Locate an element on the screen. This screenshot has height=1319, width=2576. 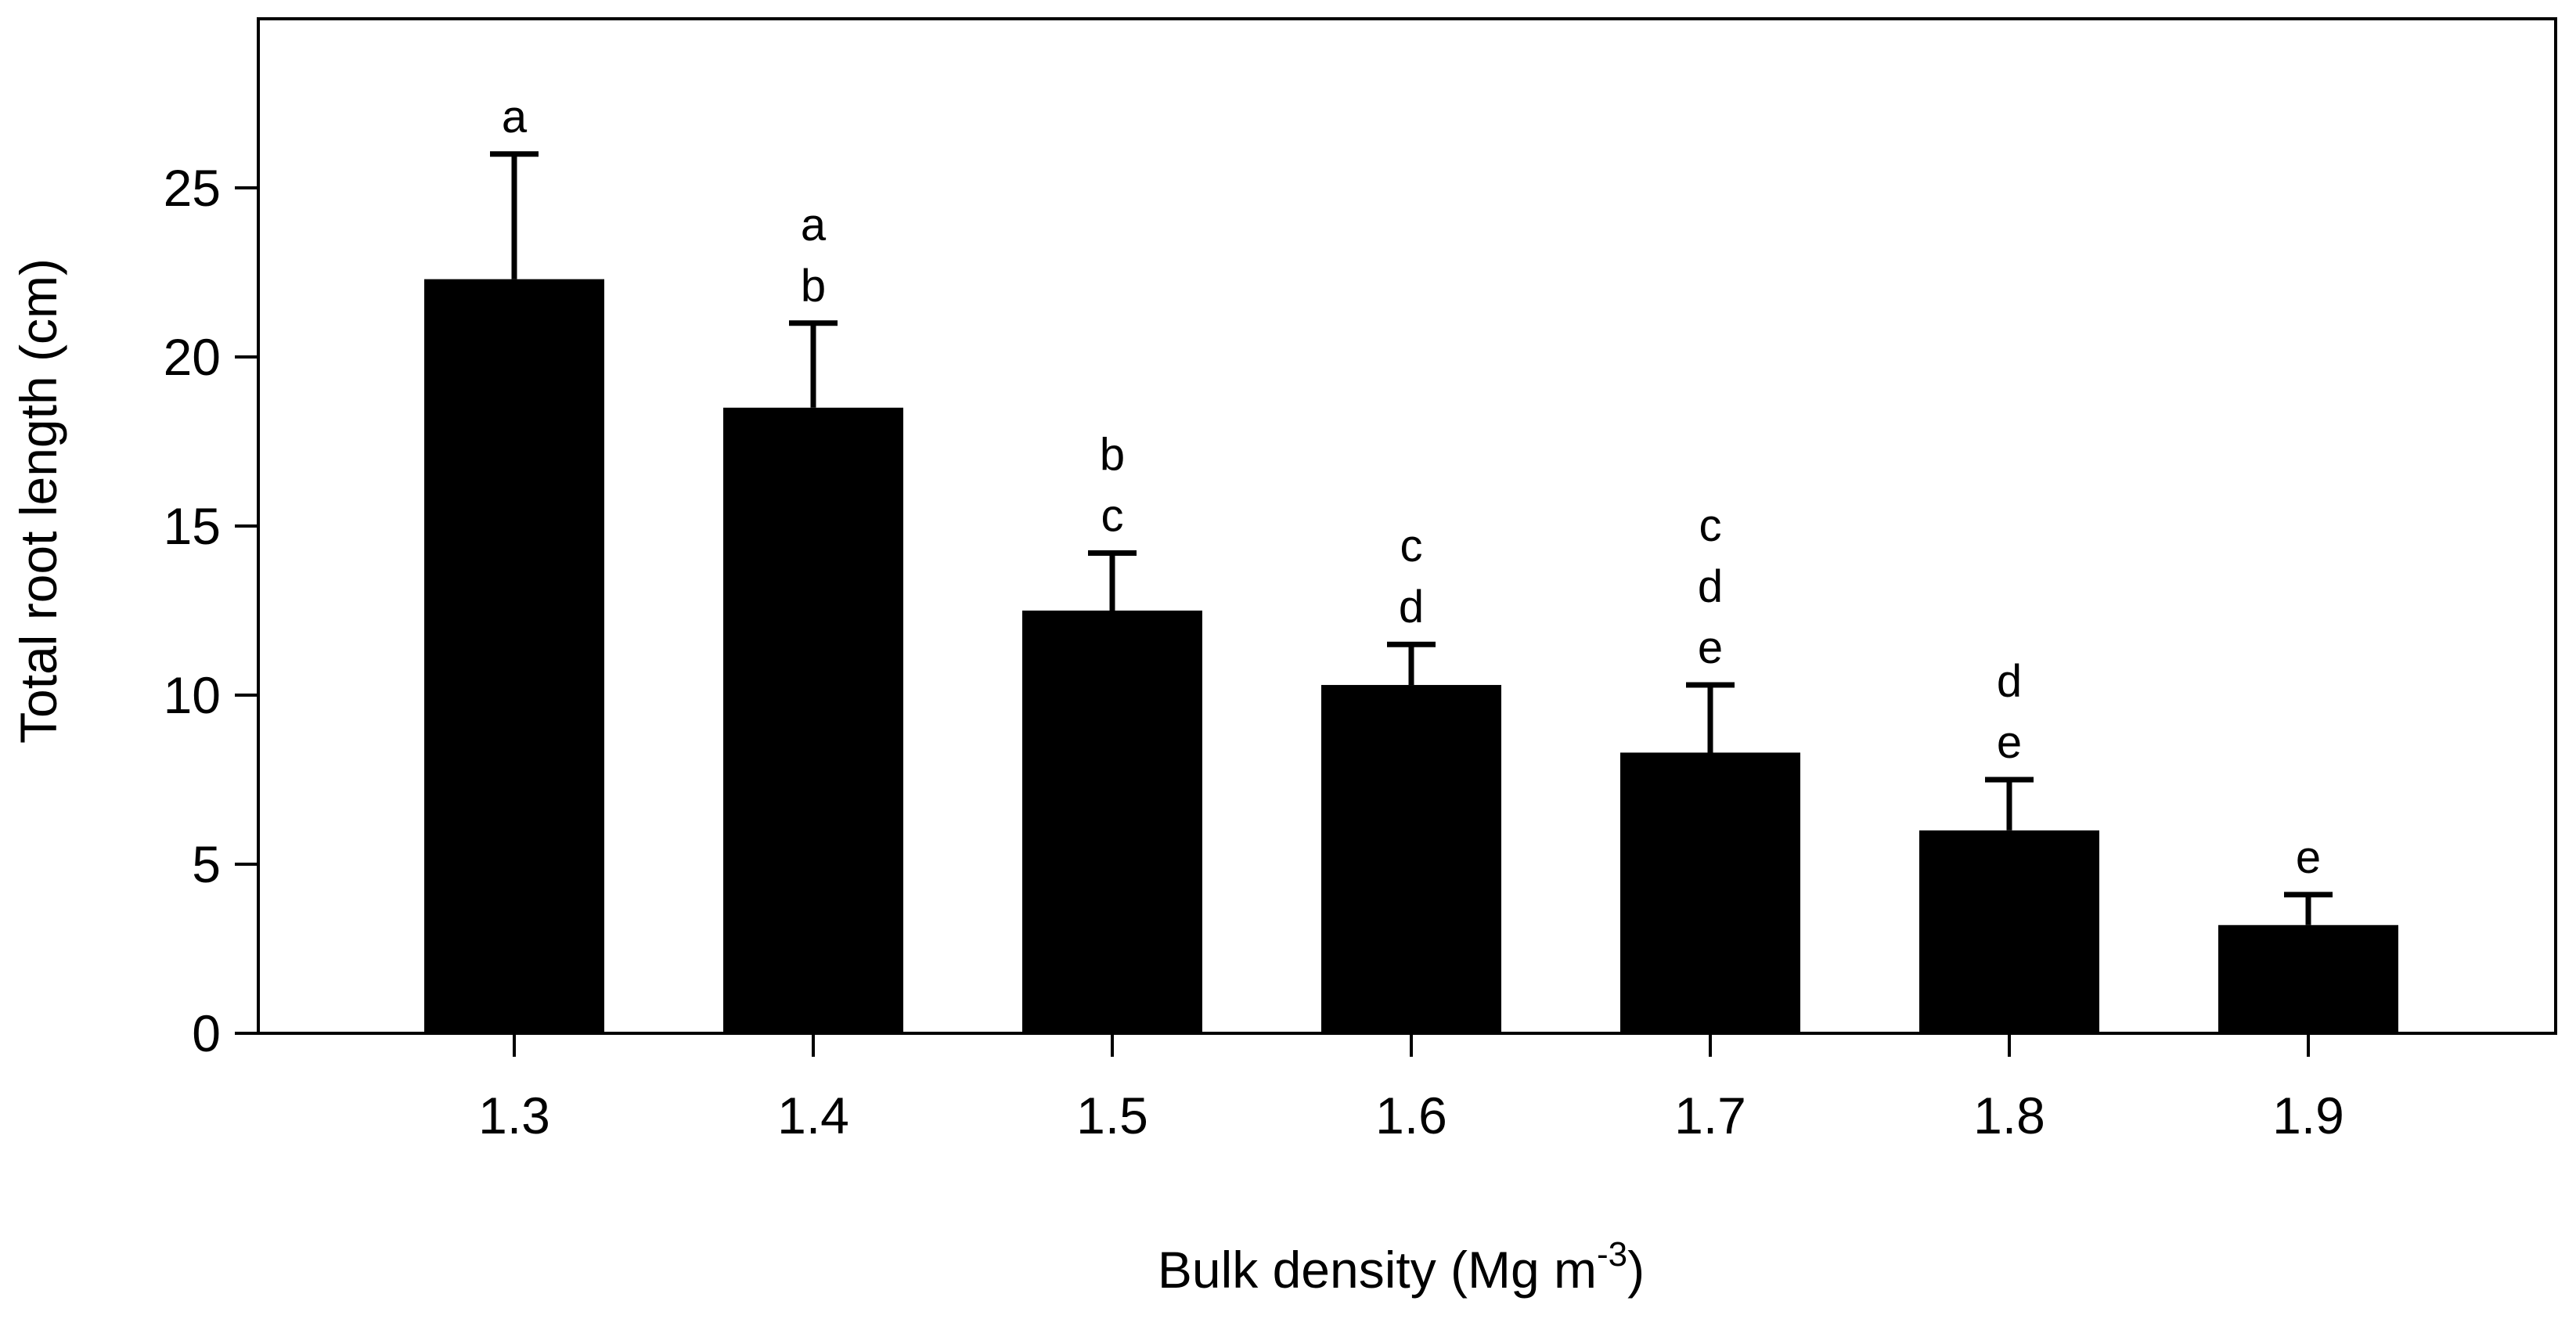
x-axis-title-main: Bulk density (Mg m is located at coordinates (1377, 1270).